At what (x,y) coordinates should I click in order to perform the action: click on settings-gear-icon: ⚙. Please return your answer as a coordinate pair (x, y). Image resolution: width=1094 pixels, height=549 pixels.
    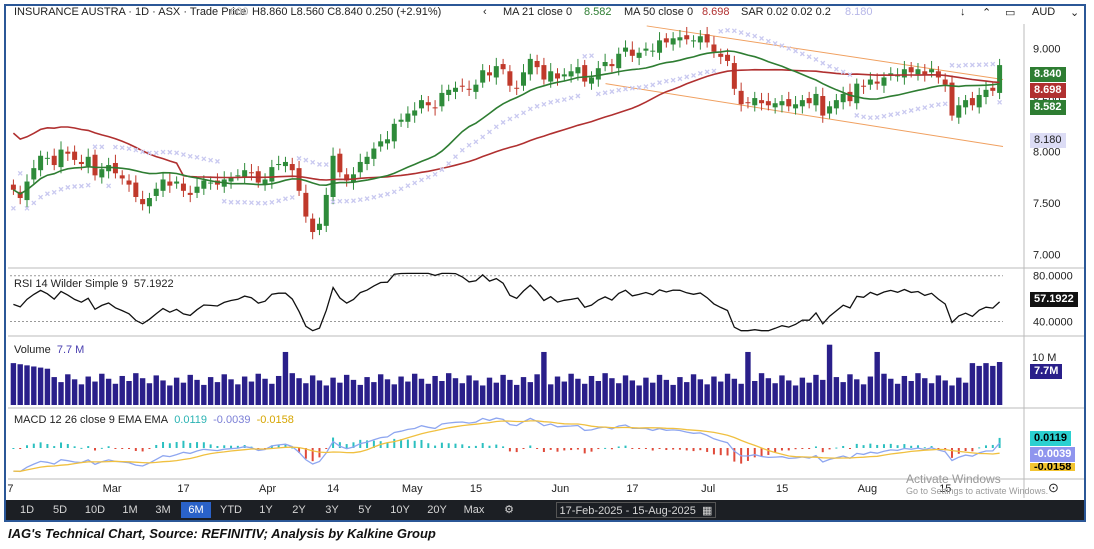
    Looking at the image, I should click on (509, 510).